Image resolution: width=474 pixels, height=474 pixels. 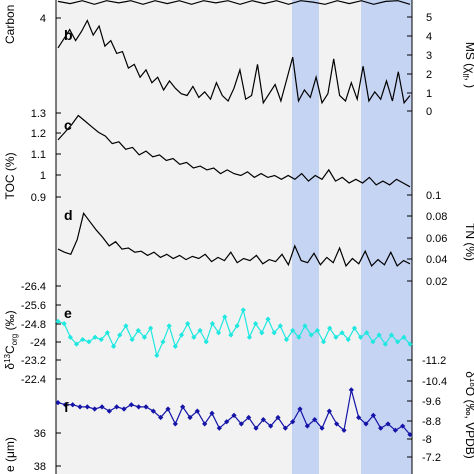 I want to click on tick-d18o--8.8: -8.8, so click(x=431, y=422).